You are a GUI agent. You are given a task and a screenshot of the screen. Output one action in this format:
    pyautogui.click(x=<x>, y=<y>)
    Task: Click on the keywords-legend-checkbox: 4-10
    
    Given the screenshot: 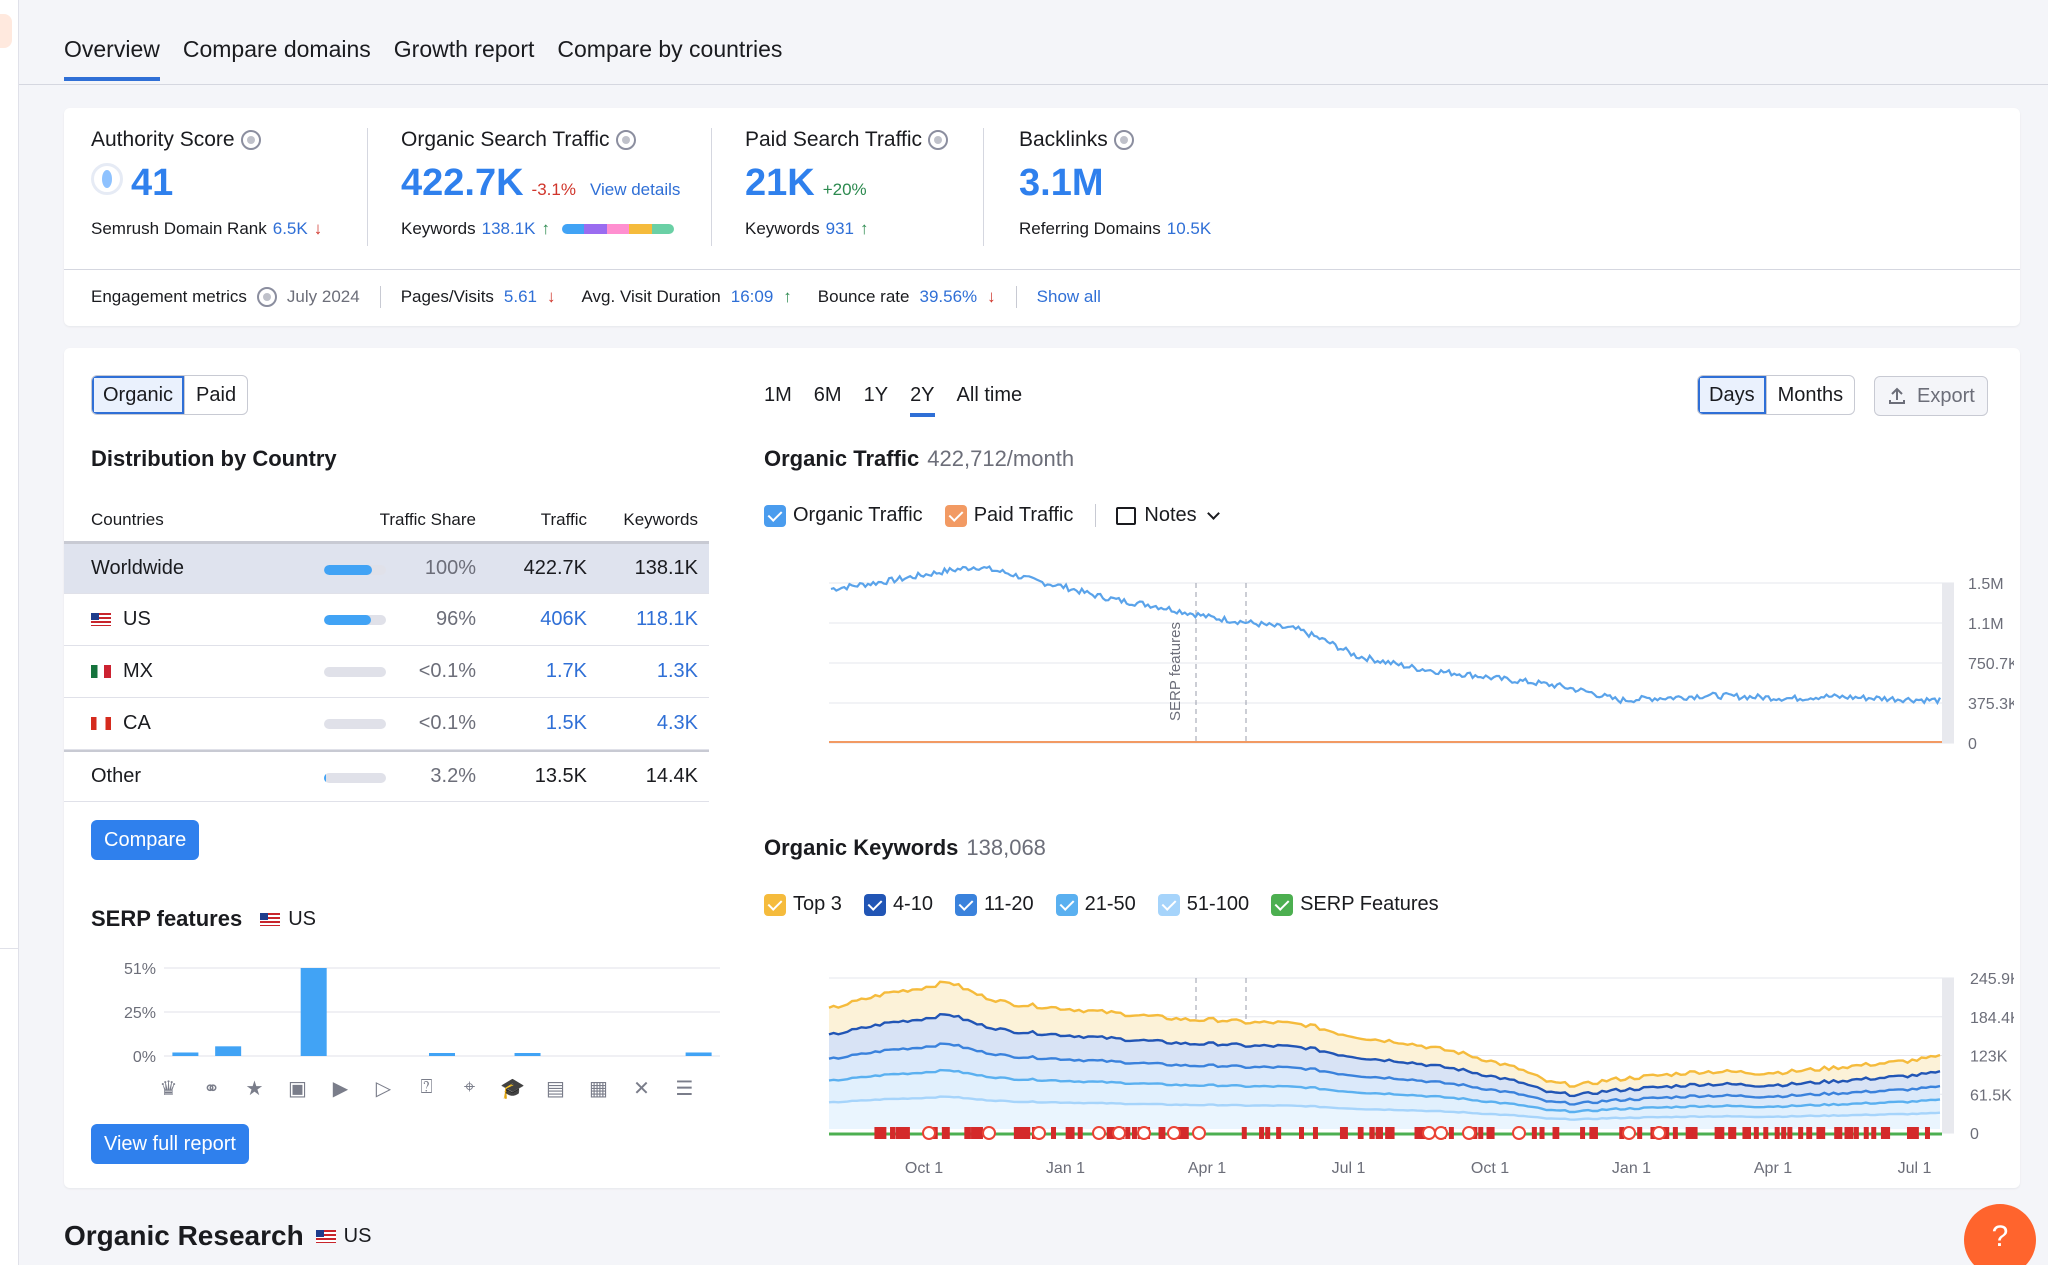 What is the action you would take?
    pyautogui.click(x=898, y=904)
    